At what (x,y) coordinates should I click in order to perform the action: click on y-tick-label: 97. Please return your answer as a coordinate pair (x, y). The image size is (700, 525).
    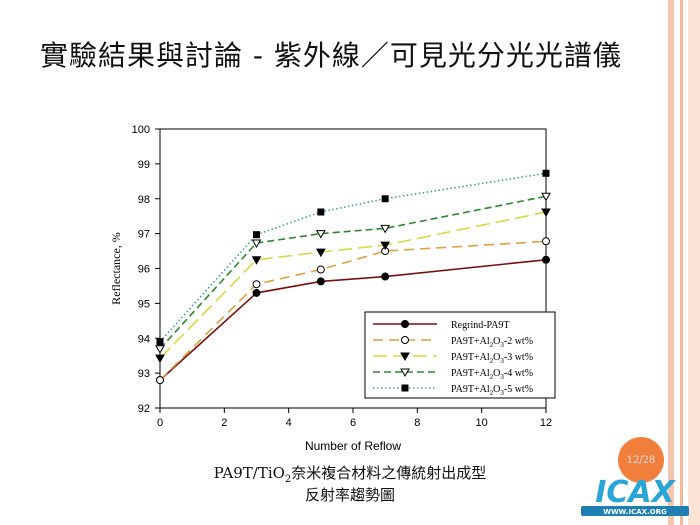
    Looking at the image, I should click on (144, 235).